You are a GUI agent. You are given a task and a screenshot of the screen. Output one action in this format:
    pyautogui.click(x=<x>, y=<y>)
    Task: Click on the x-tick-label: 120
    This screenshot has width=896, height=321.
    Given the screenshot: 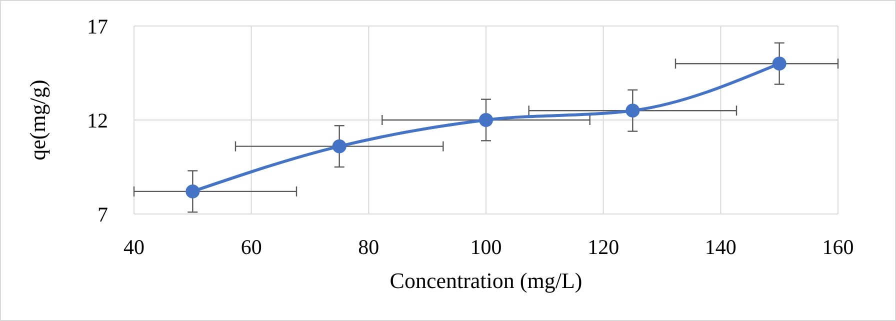 What is the action you would take?
    pyautogui.click(x=604, y=247)
    